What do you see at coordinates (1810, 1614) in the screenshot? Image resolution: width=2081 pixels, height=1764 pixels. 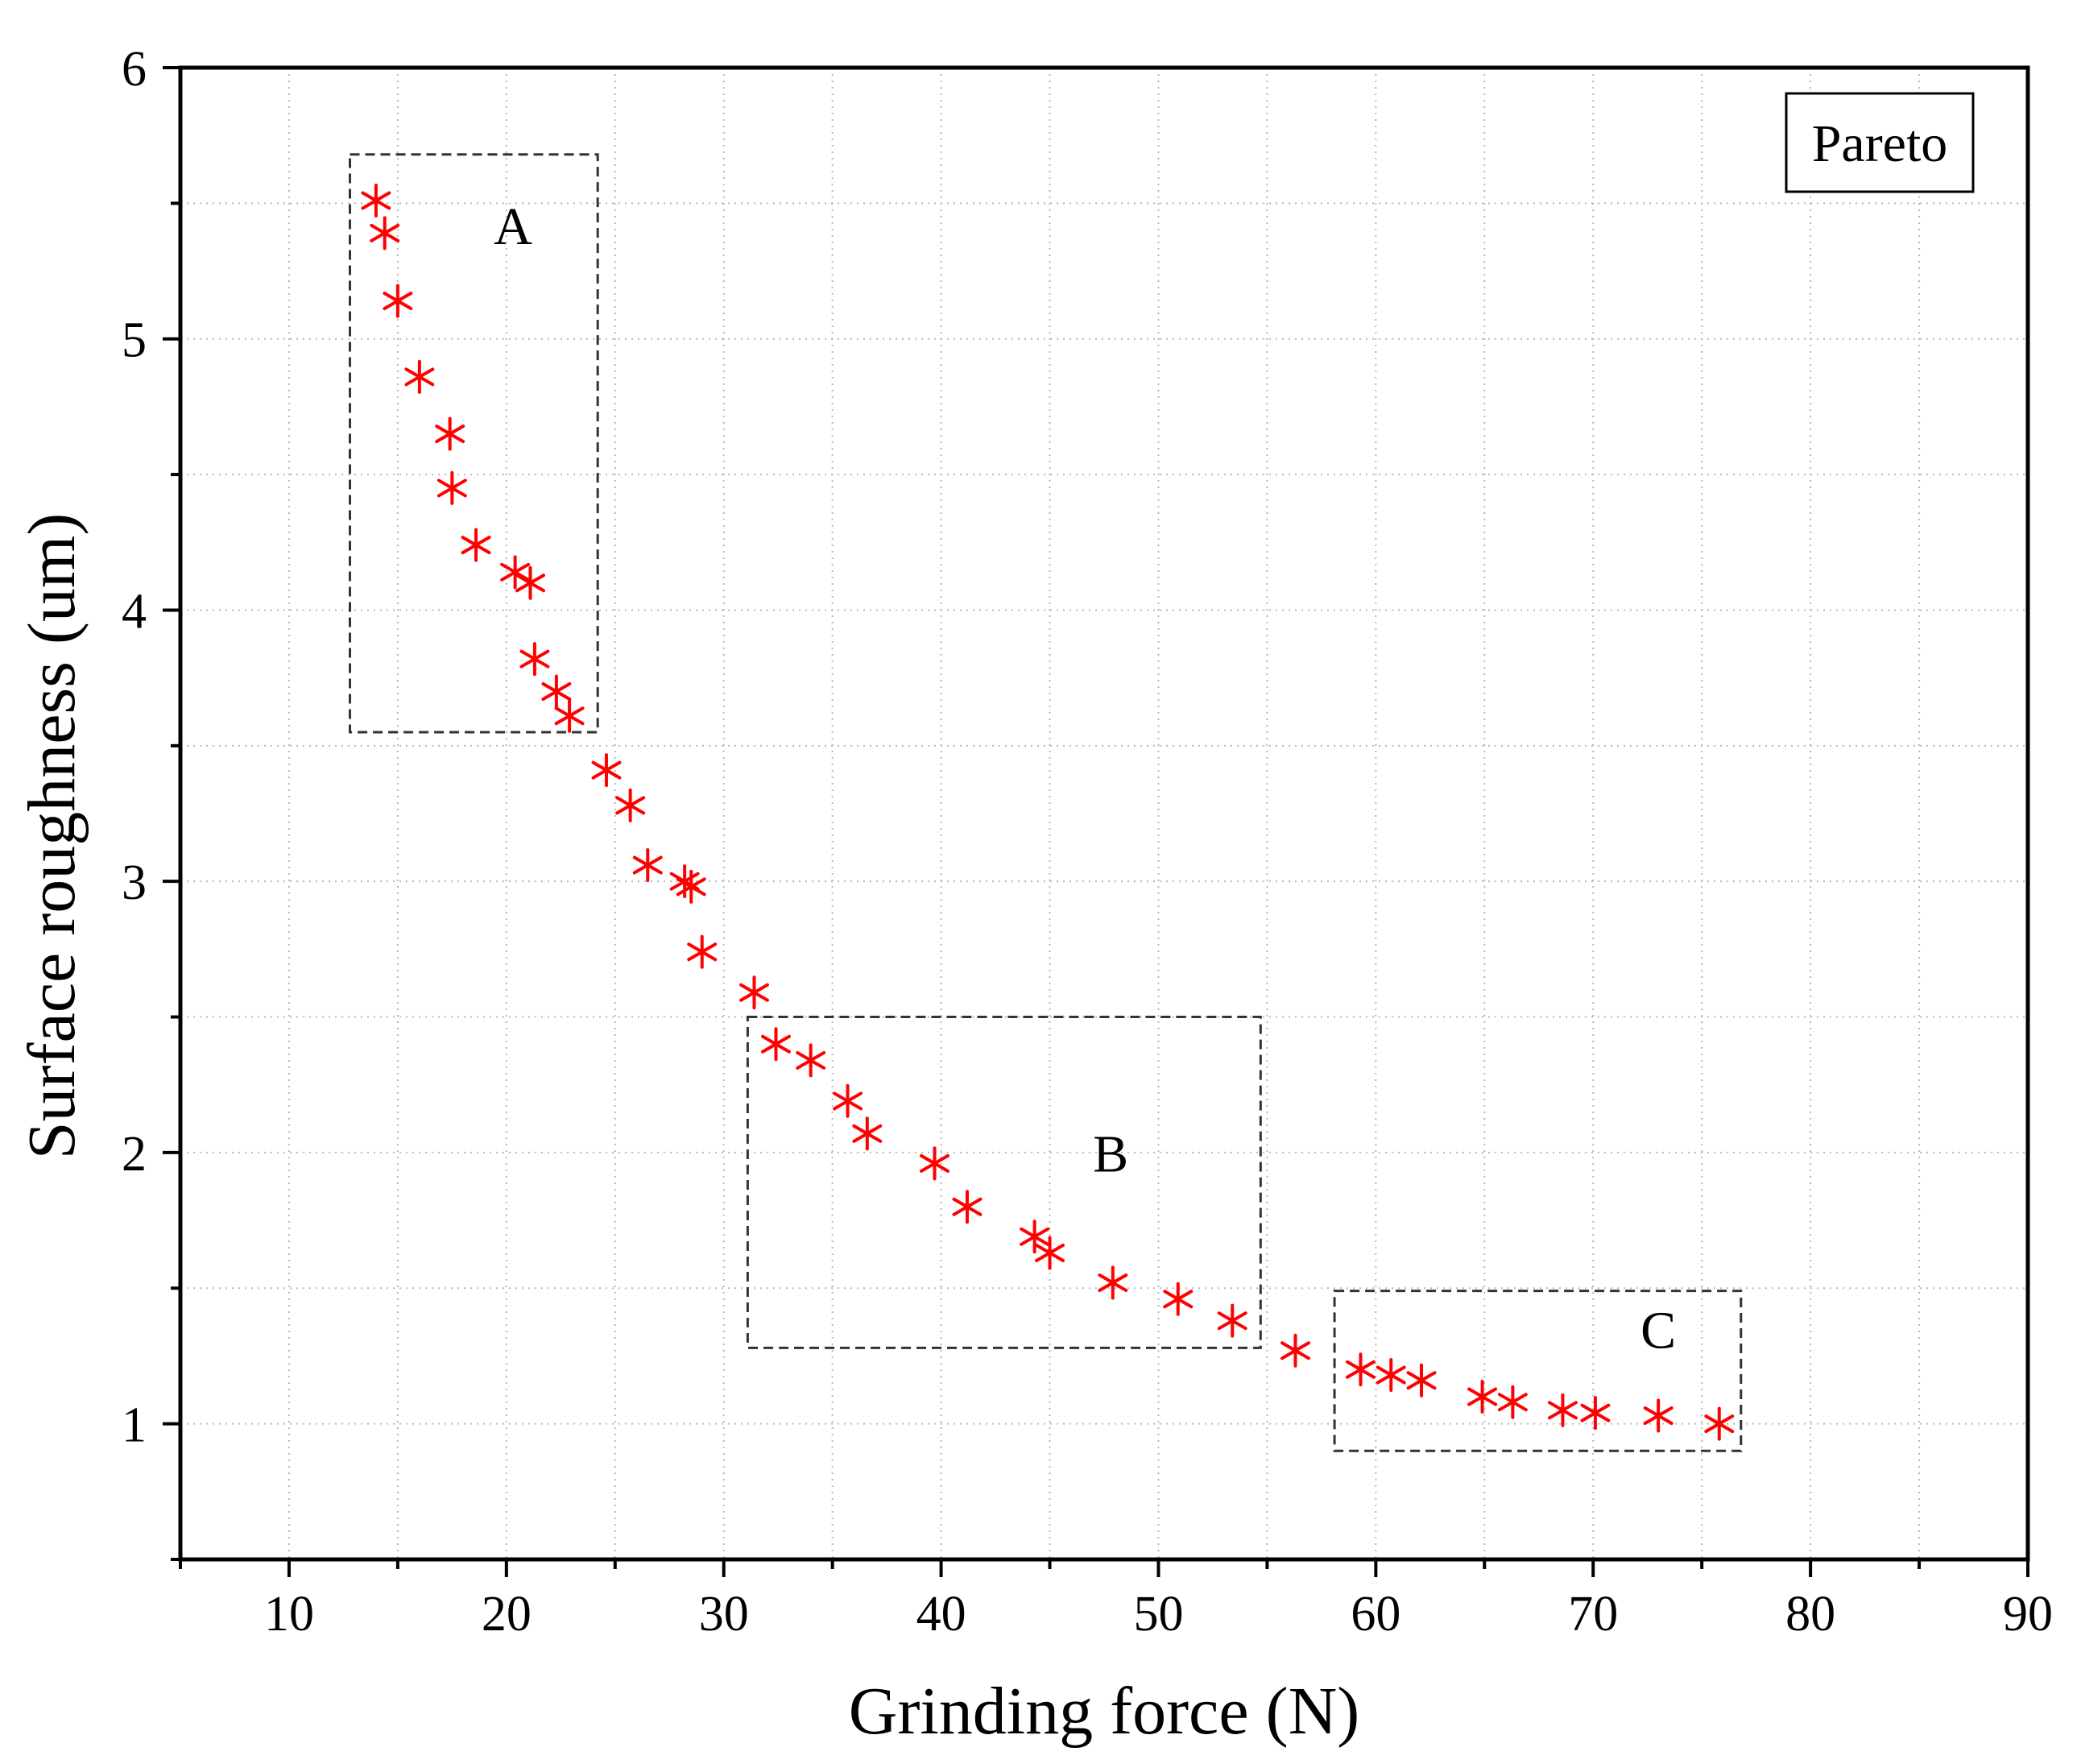 I see `x-tick-label: 80` at bounding box center [1810, 1614].